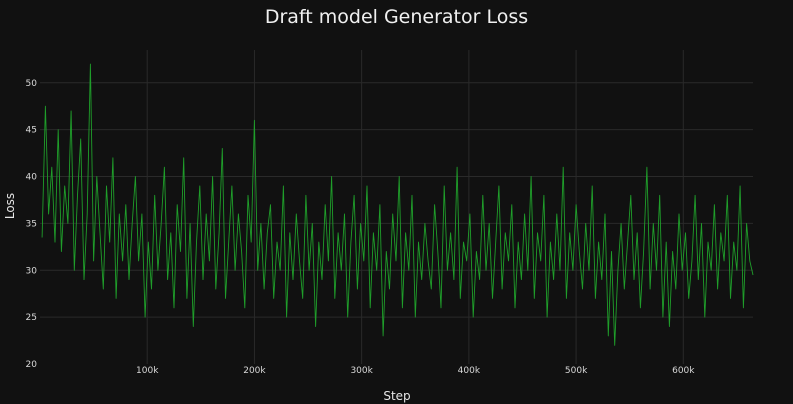  Describe the element at coordinates (32, 178) in the screenshot. I see `y-tick-label: 40` at that location.